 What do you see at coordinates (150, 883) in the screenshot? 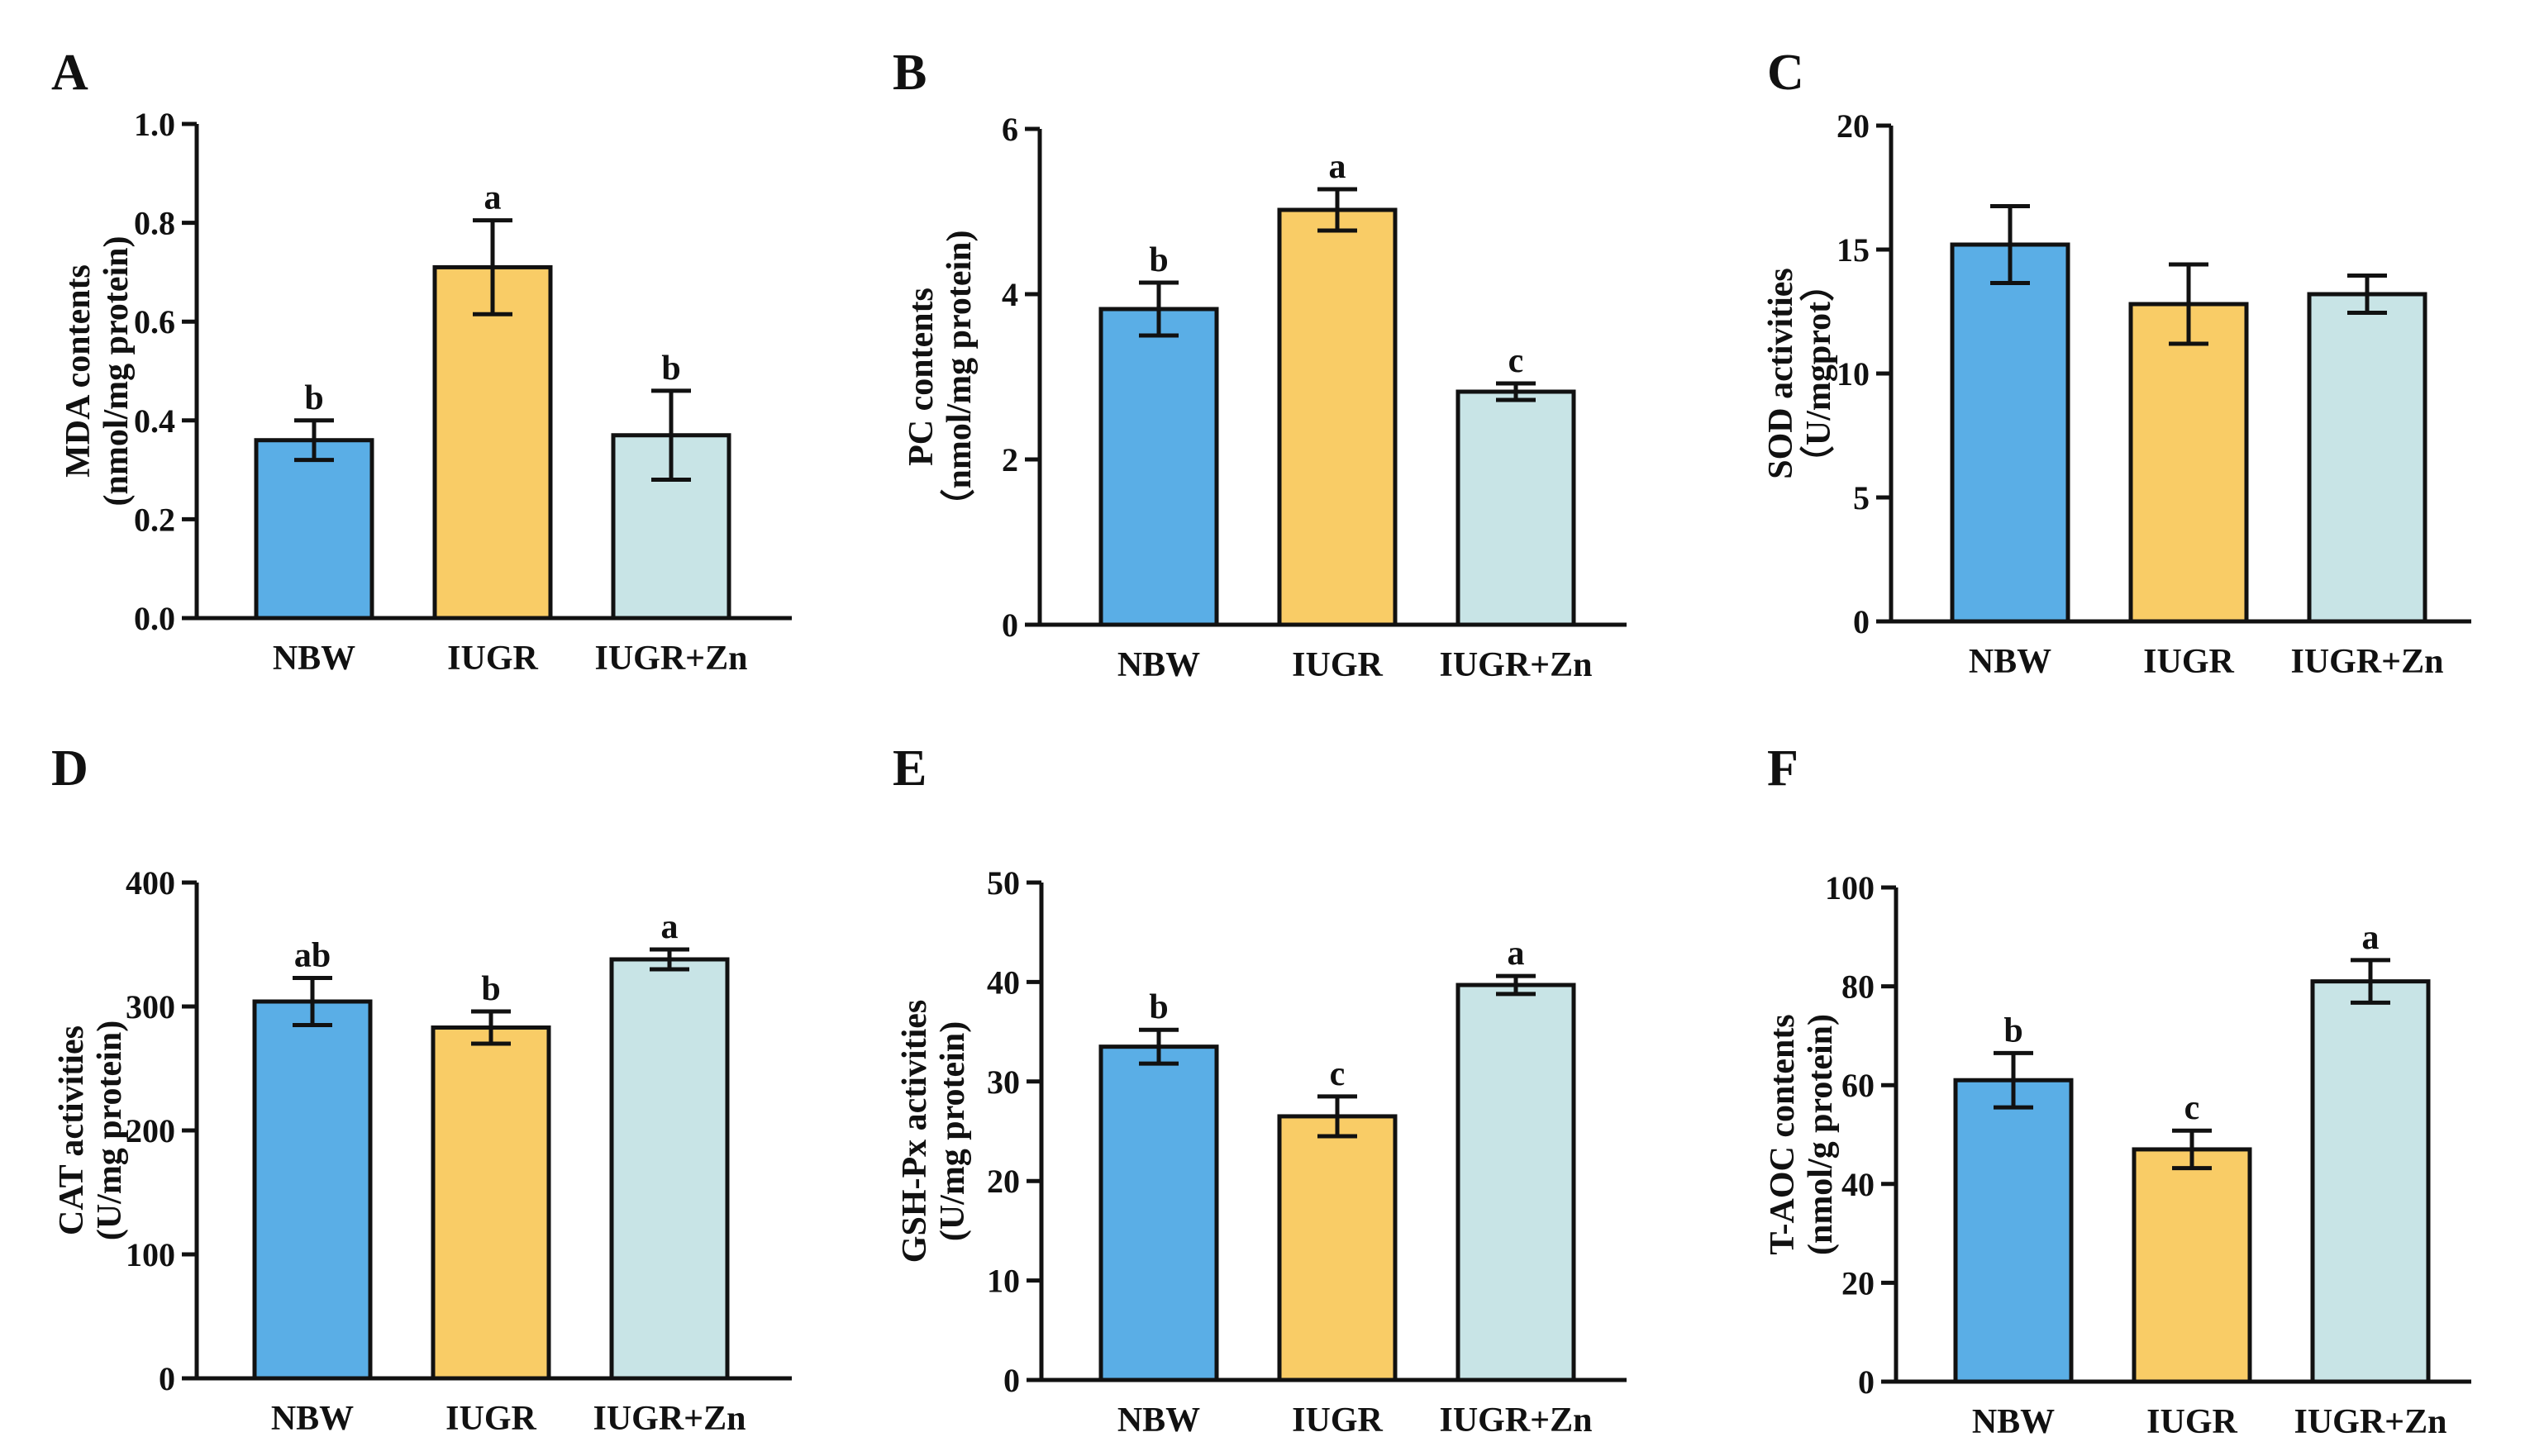
I see `y-tick-label: 400` at bounding box center [150, 883].